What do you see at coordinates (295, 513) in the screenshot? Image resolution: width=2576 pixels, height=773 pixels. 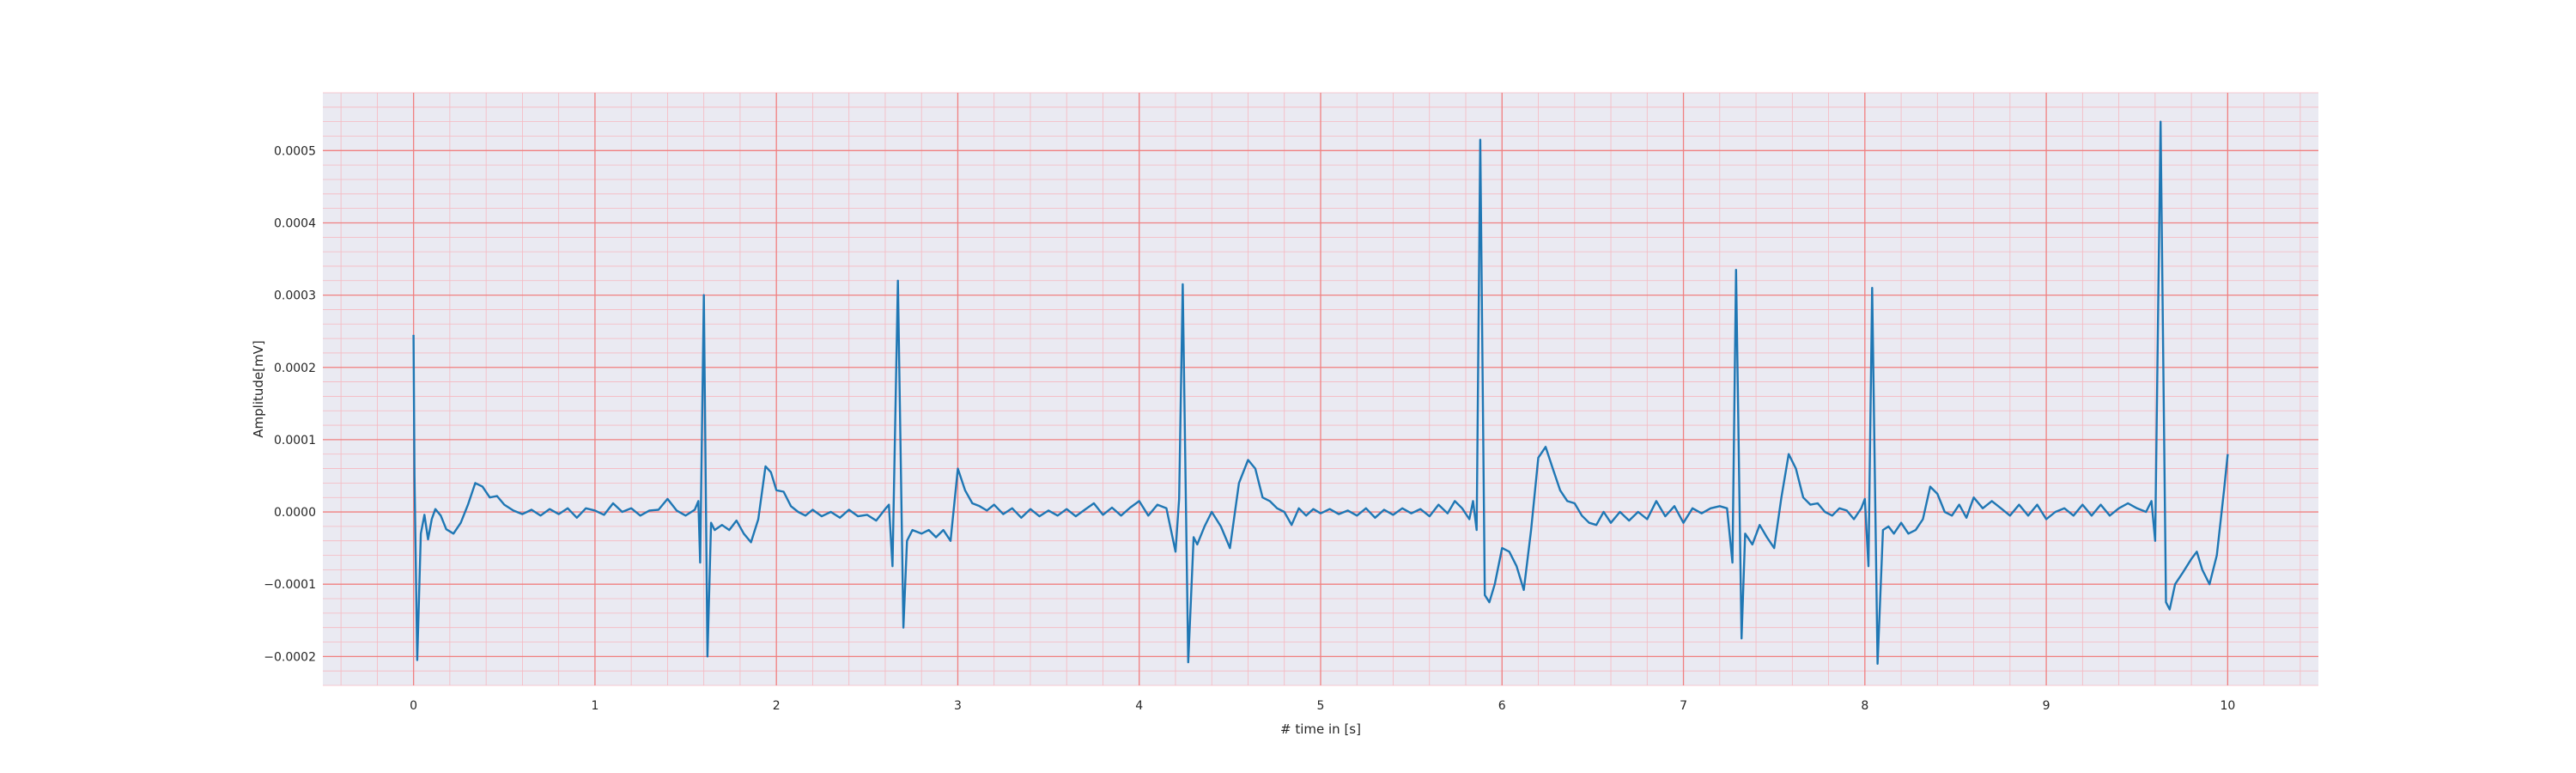 I see `y-tick-label: 0.0000` at bounding box center [295, 513].